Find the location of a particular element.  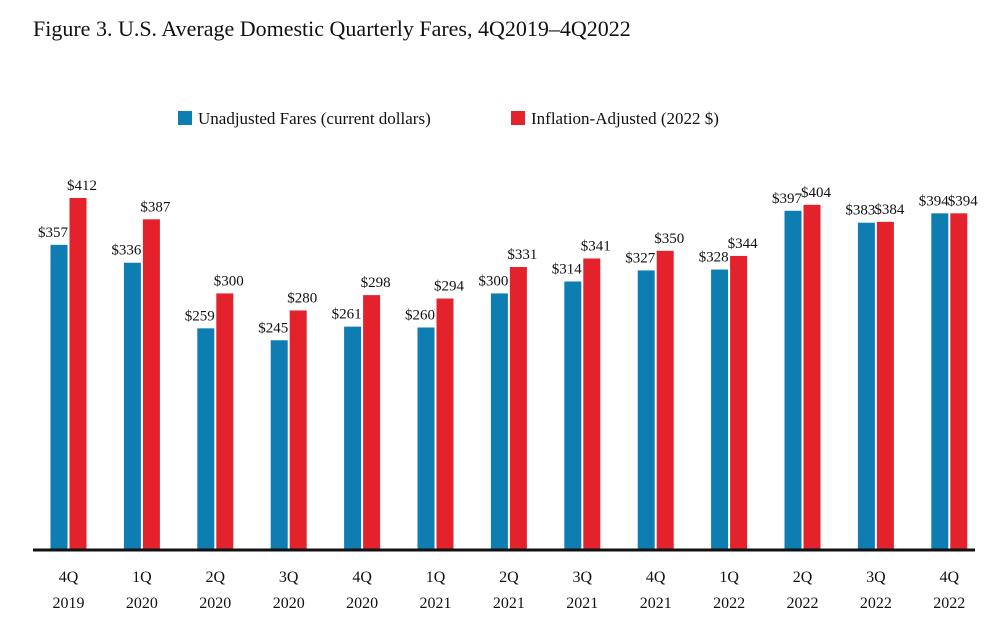

label-adjusted-4: $298 is located at coordinates (376, 283).